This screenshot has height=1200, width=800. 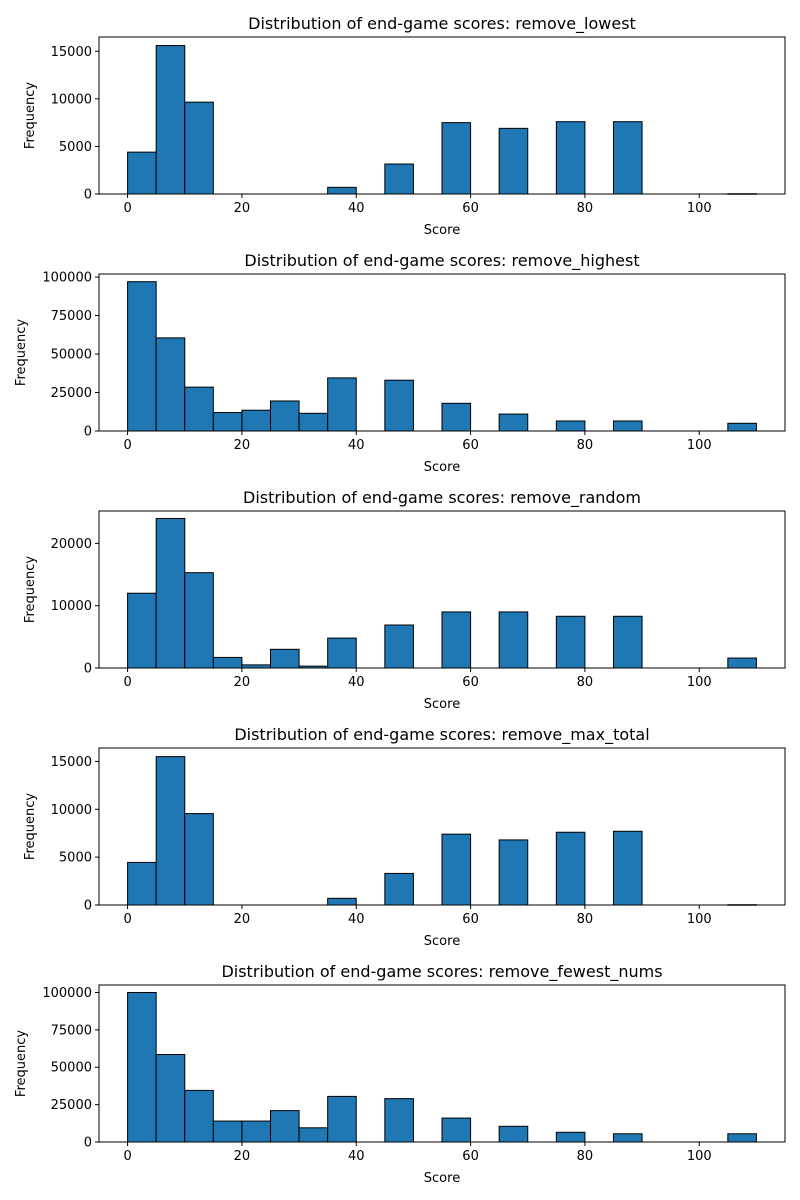 I want to click on y-tick-label: 50000, so click(x=71, y=355).